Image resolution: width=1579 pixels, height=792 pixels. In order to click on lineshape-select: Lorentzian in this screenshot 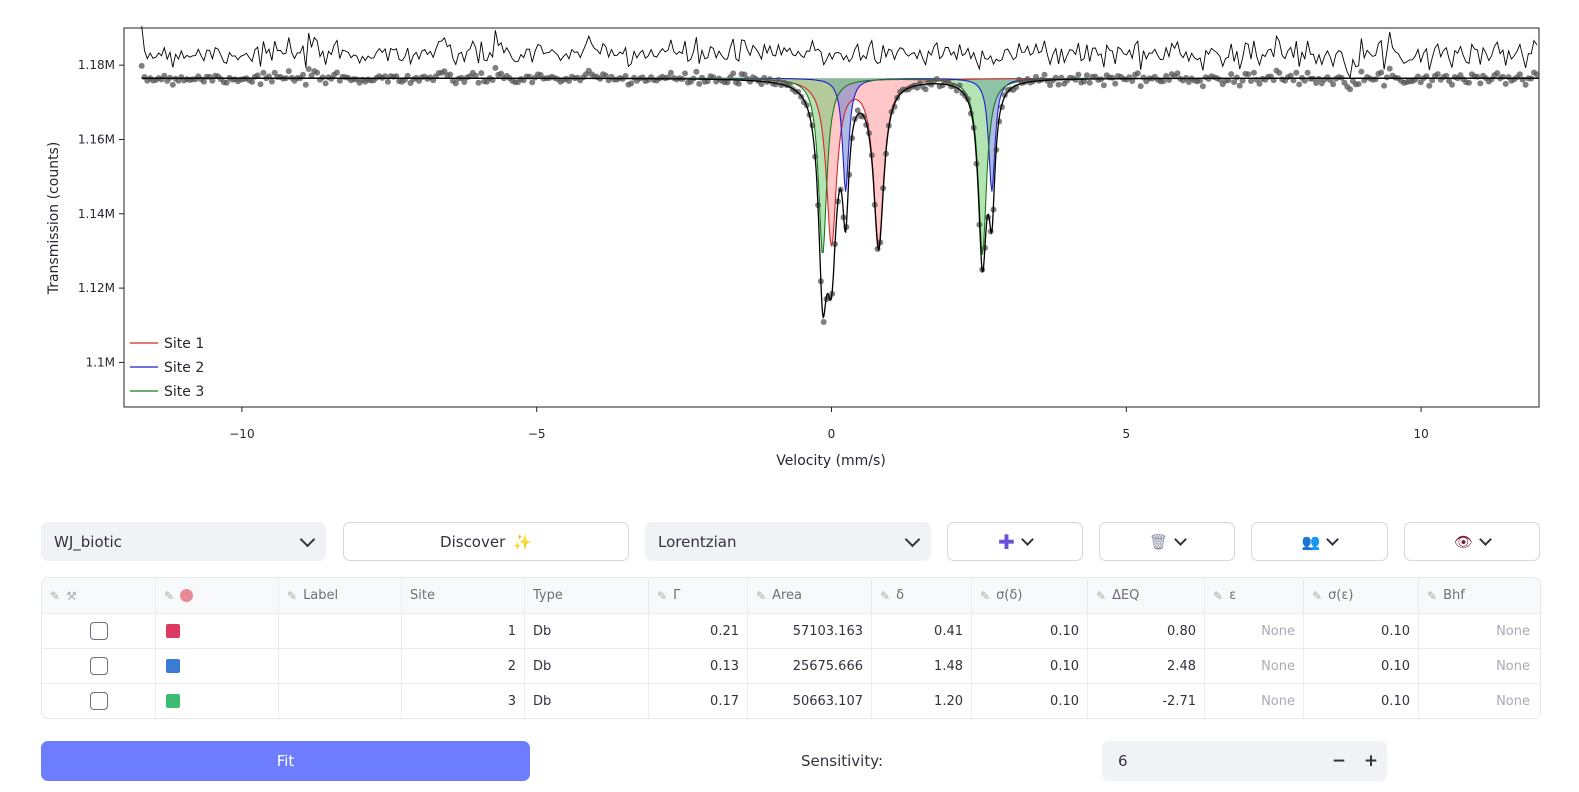, I will do `click(788, 541)`.